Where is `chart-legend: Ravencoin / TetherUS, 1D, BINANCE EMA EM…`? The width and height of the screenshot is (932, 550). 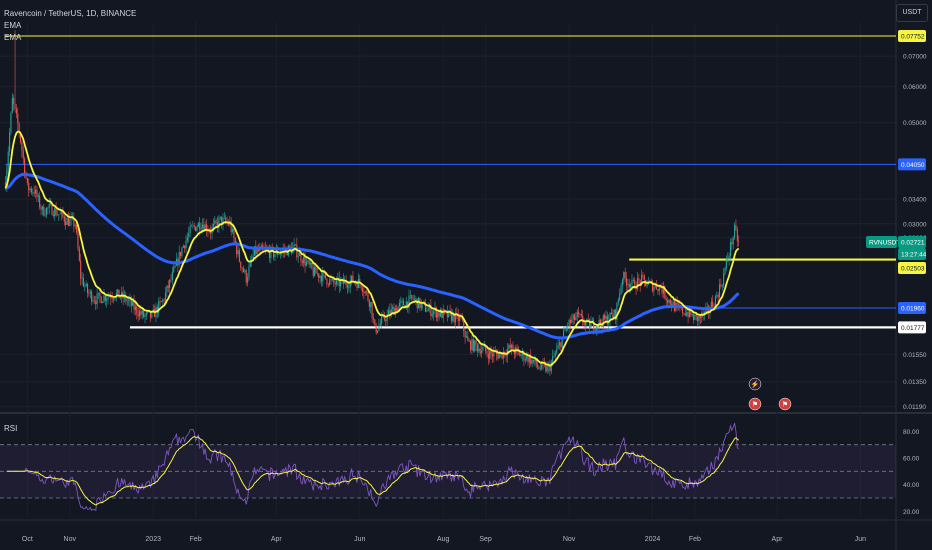 chart-legend: Ravencoin / TetherUS, 1D, BINANCE EMA EM… is located at coordinates (70, 26).